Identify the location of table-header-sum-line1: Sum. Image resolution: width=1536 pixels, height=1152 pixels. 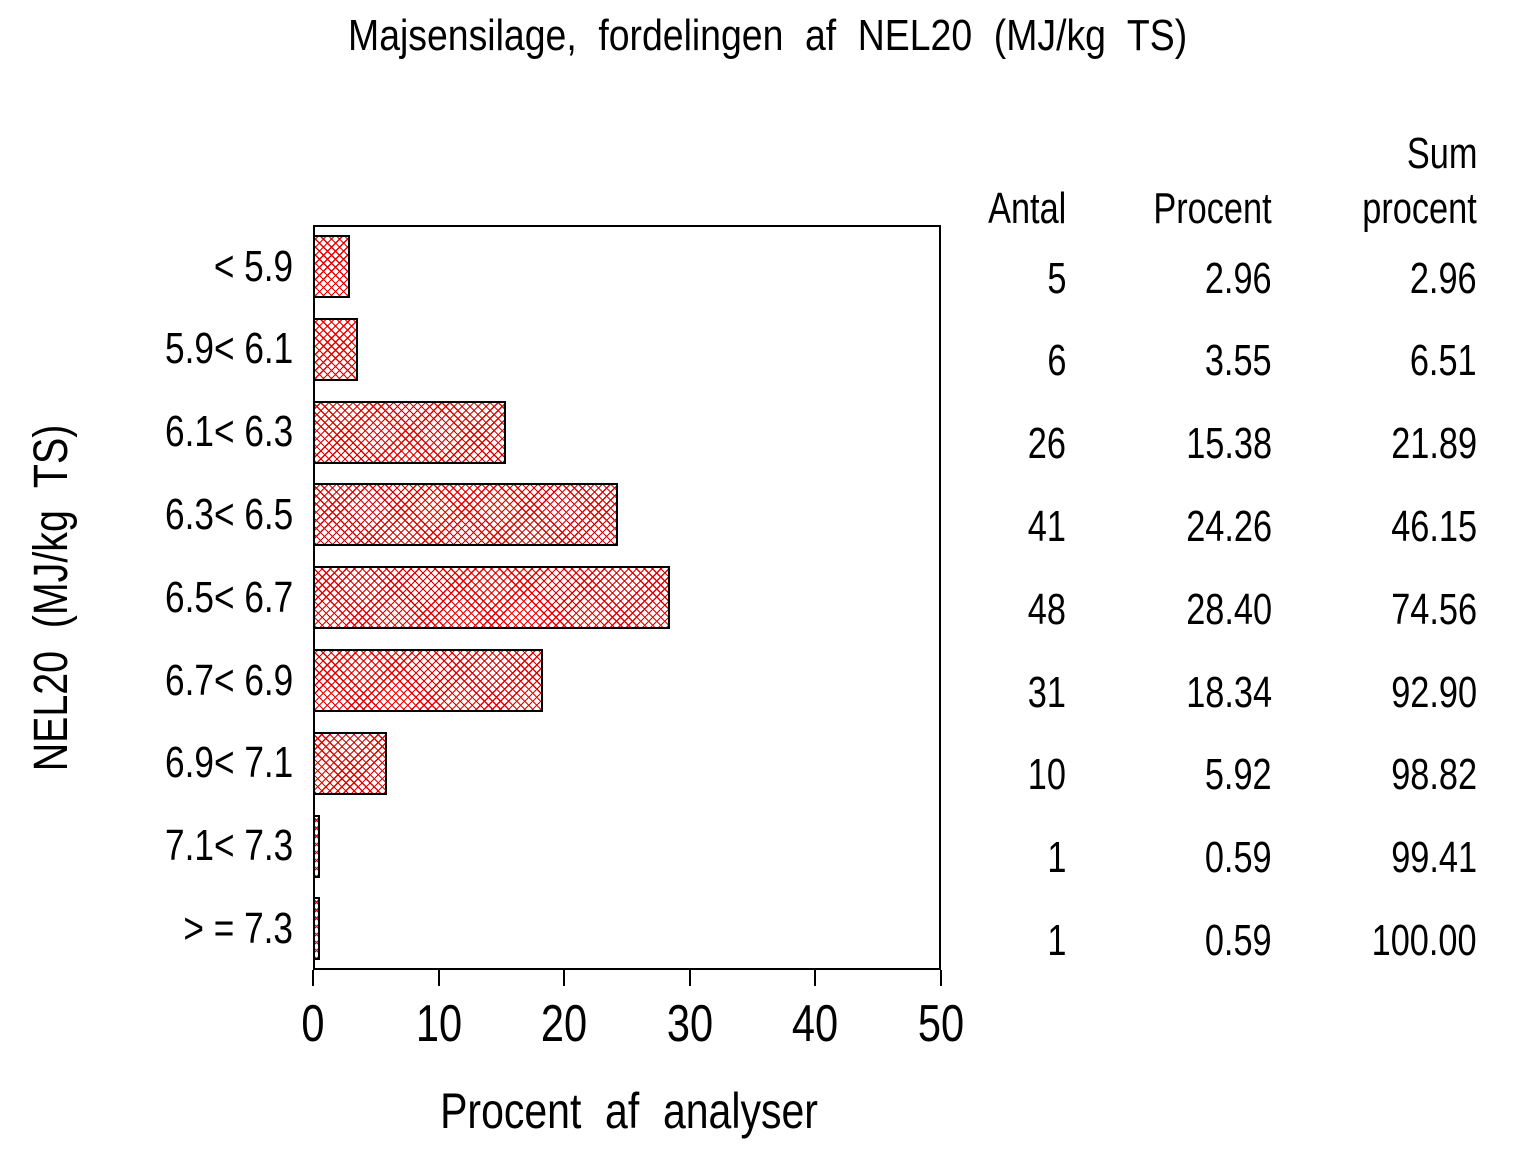
(1441, 153).